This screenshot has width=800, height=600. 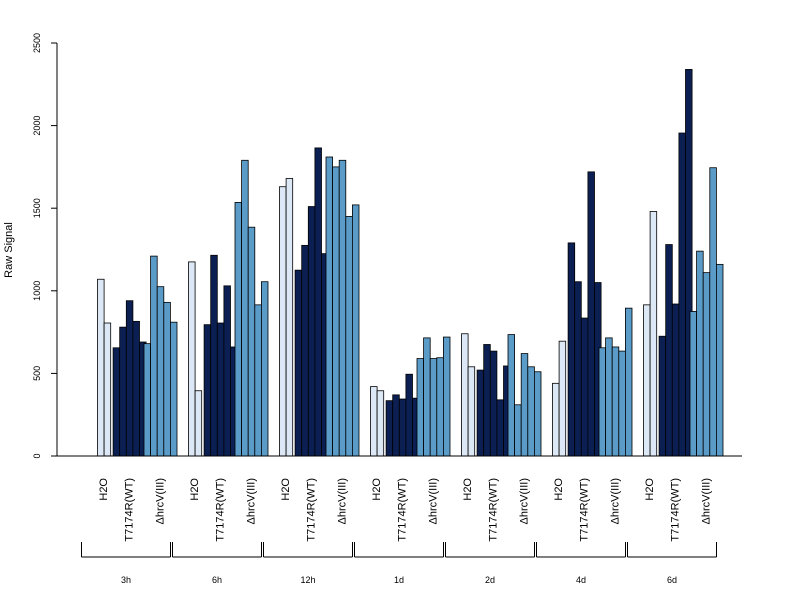 I want to click on y-tick-label: 2500, so click(x=37, y=43).